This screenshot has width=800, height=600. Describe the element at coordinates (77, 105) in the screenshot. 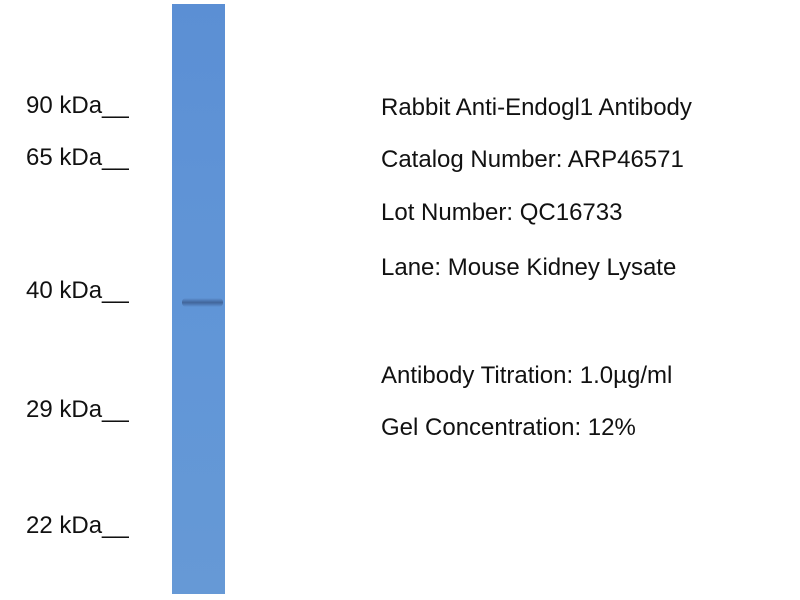

I see `marker-90: 90 kDa__` at that location.